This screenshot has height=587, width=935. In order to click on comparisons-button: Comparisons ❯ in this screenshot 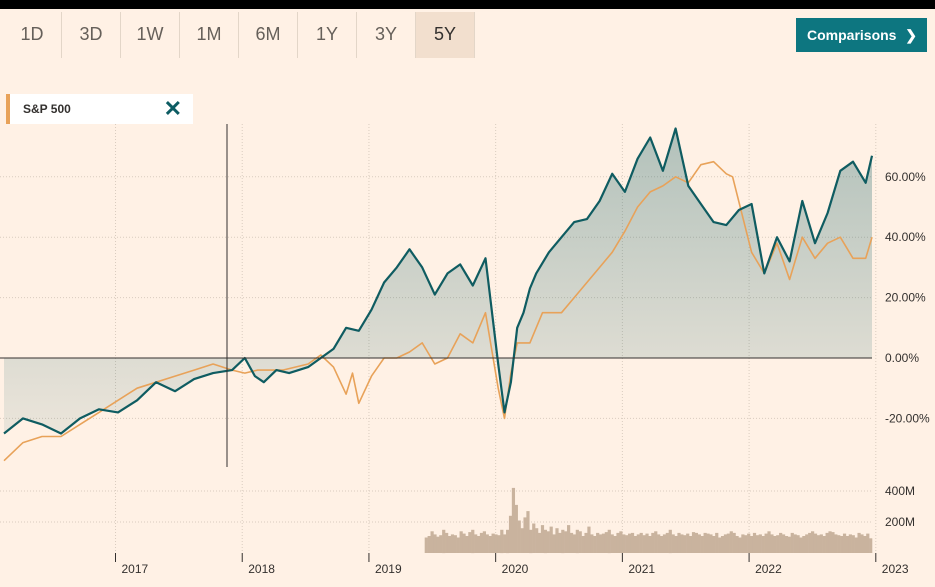, I will do `click(861, 35)`.